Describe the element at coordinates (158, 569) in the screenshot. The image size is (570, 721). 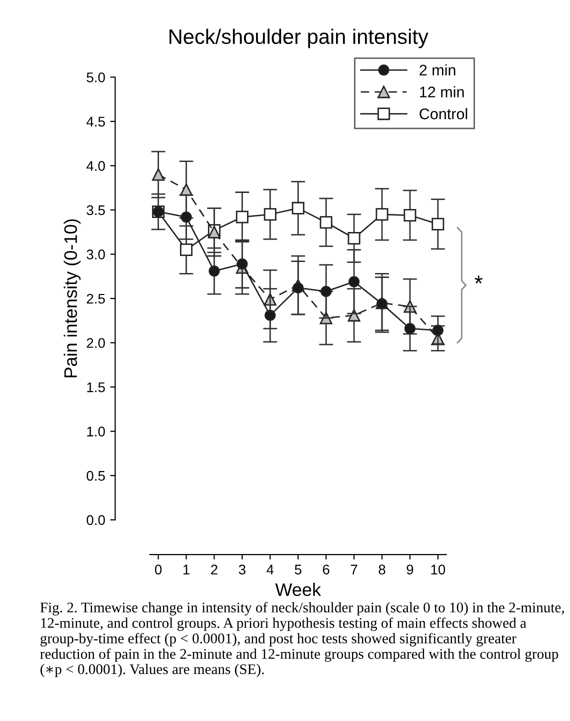
I see `x-tick-label: 0` at that location.